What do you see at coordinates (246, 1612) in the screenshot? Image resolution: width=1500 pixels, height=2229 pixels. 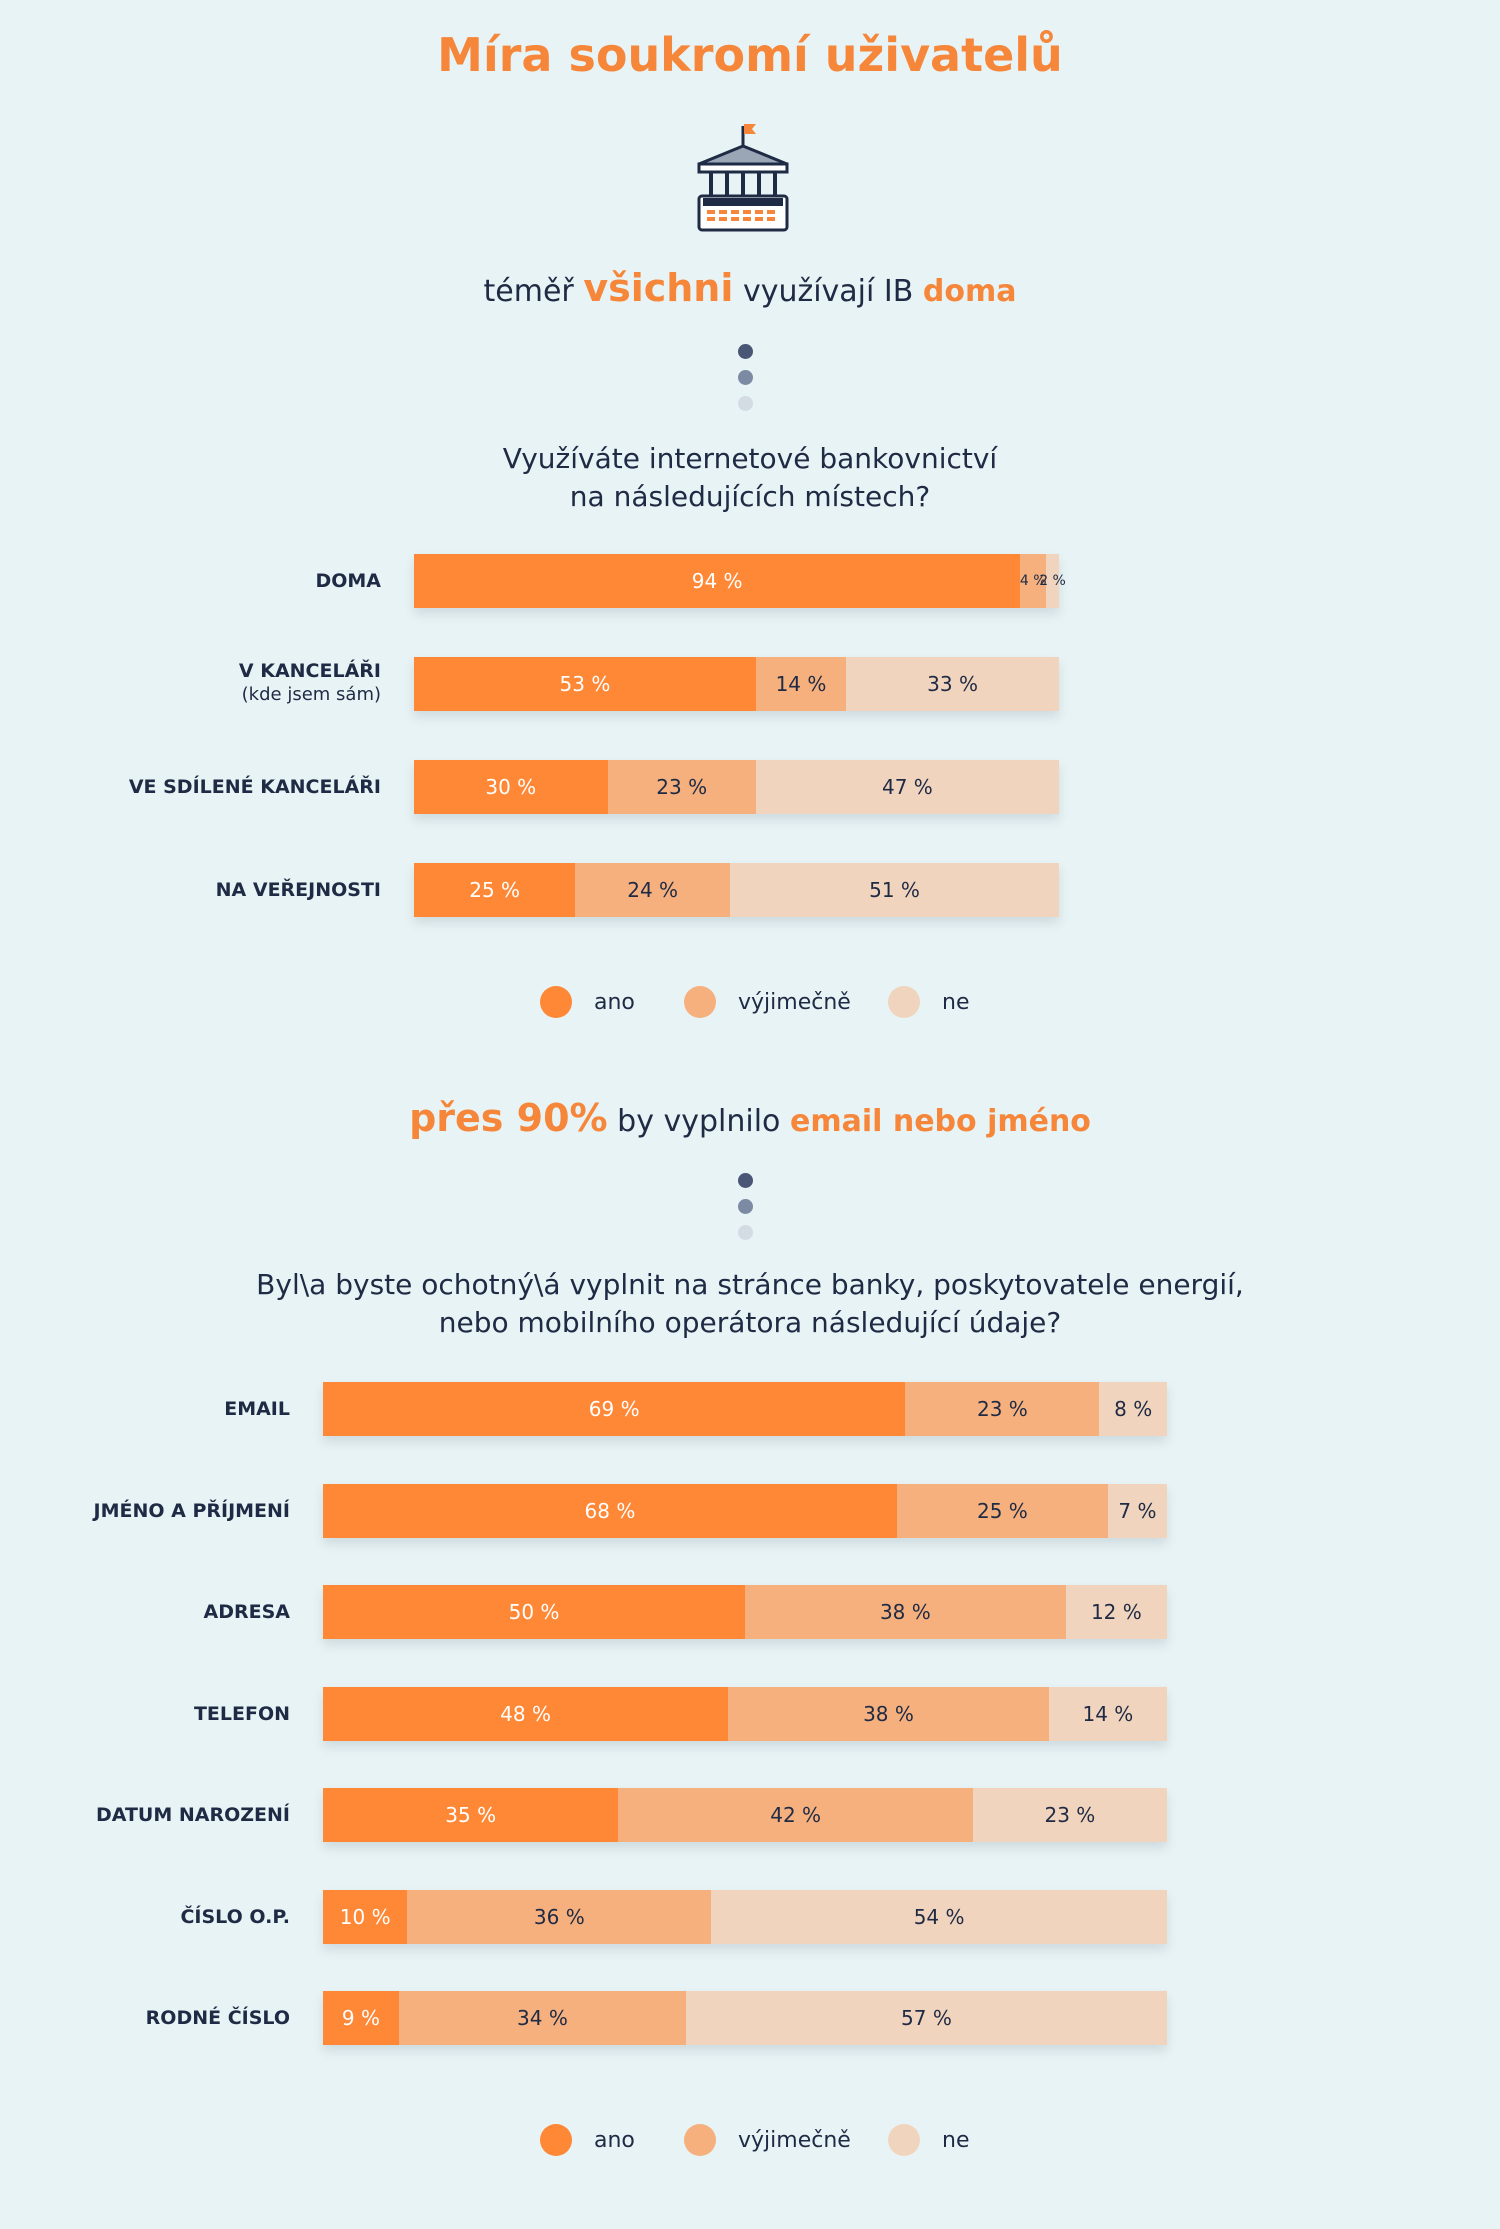 I see `row-label-text: ADRESA` at bounding box center [246, 1612].